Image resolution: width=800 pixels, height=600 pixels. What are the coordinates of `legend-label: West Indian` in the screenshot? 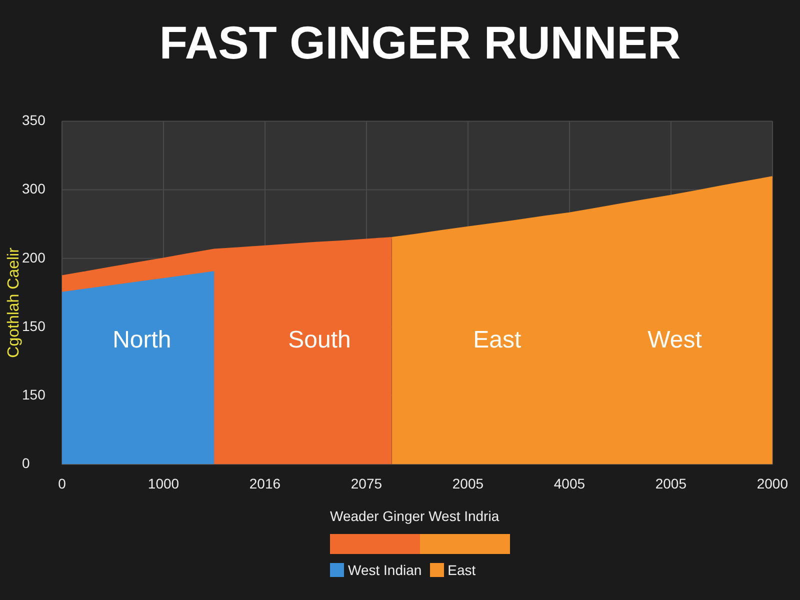 It's located at (385, 570).